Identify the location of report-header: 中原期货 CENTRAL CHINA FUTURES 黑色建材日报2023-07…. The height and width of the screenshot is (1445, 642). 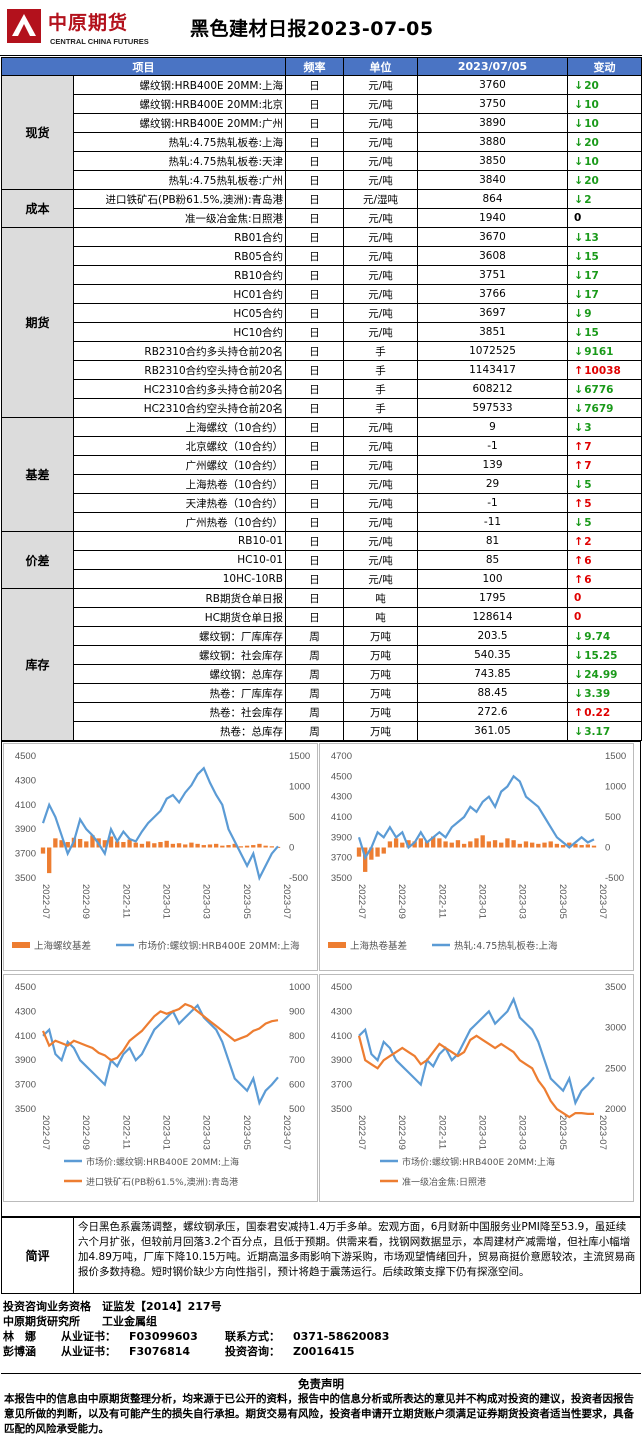
(321, 28).